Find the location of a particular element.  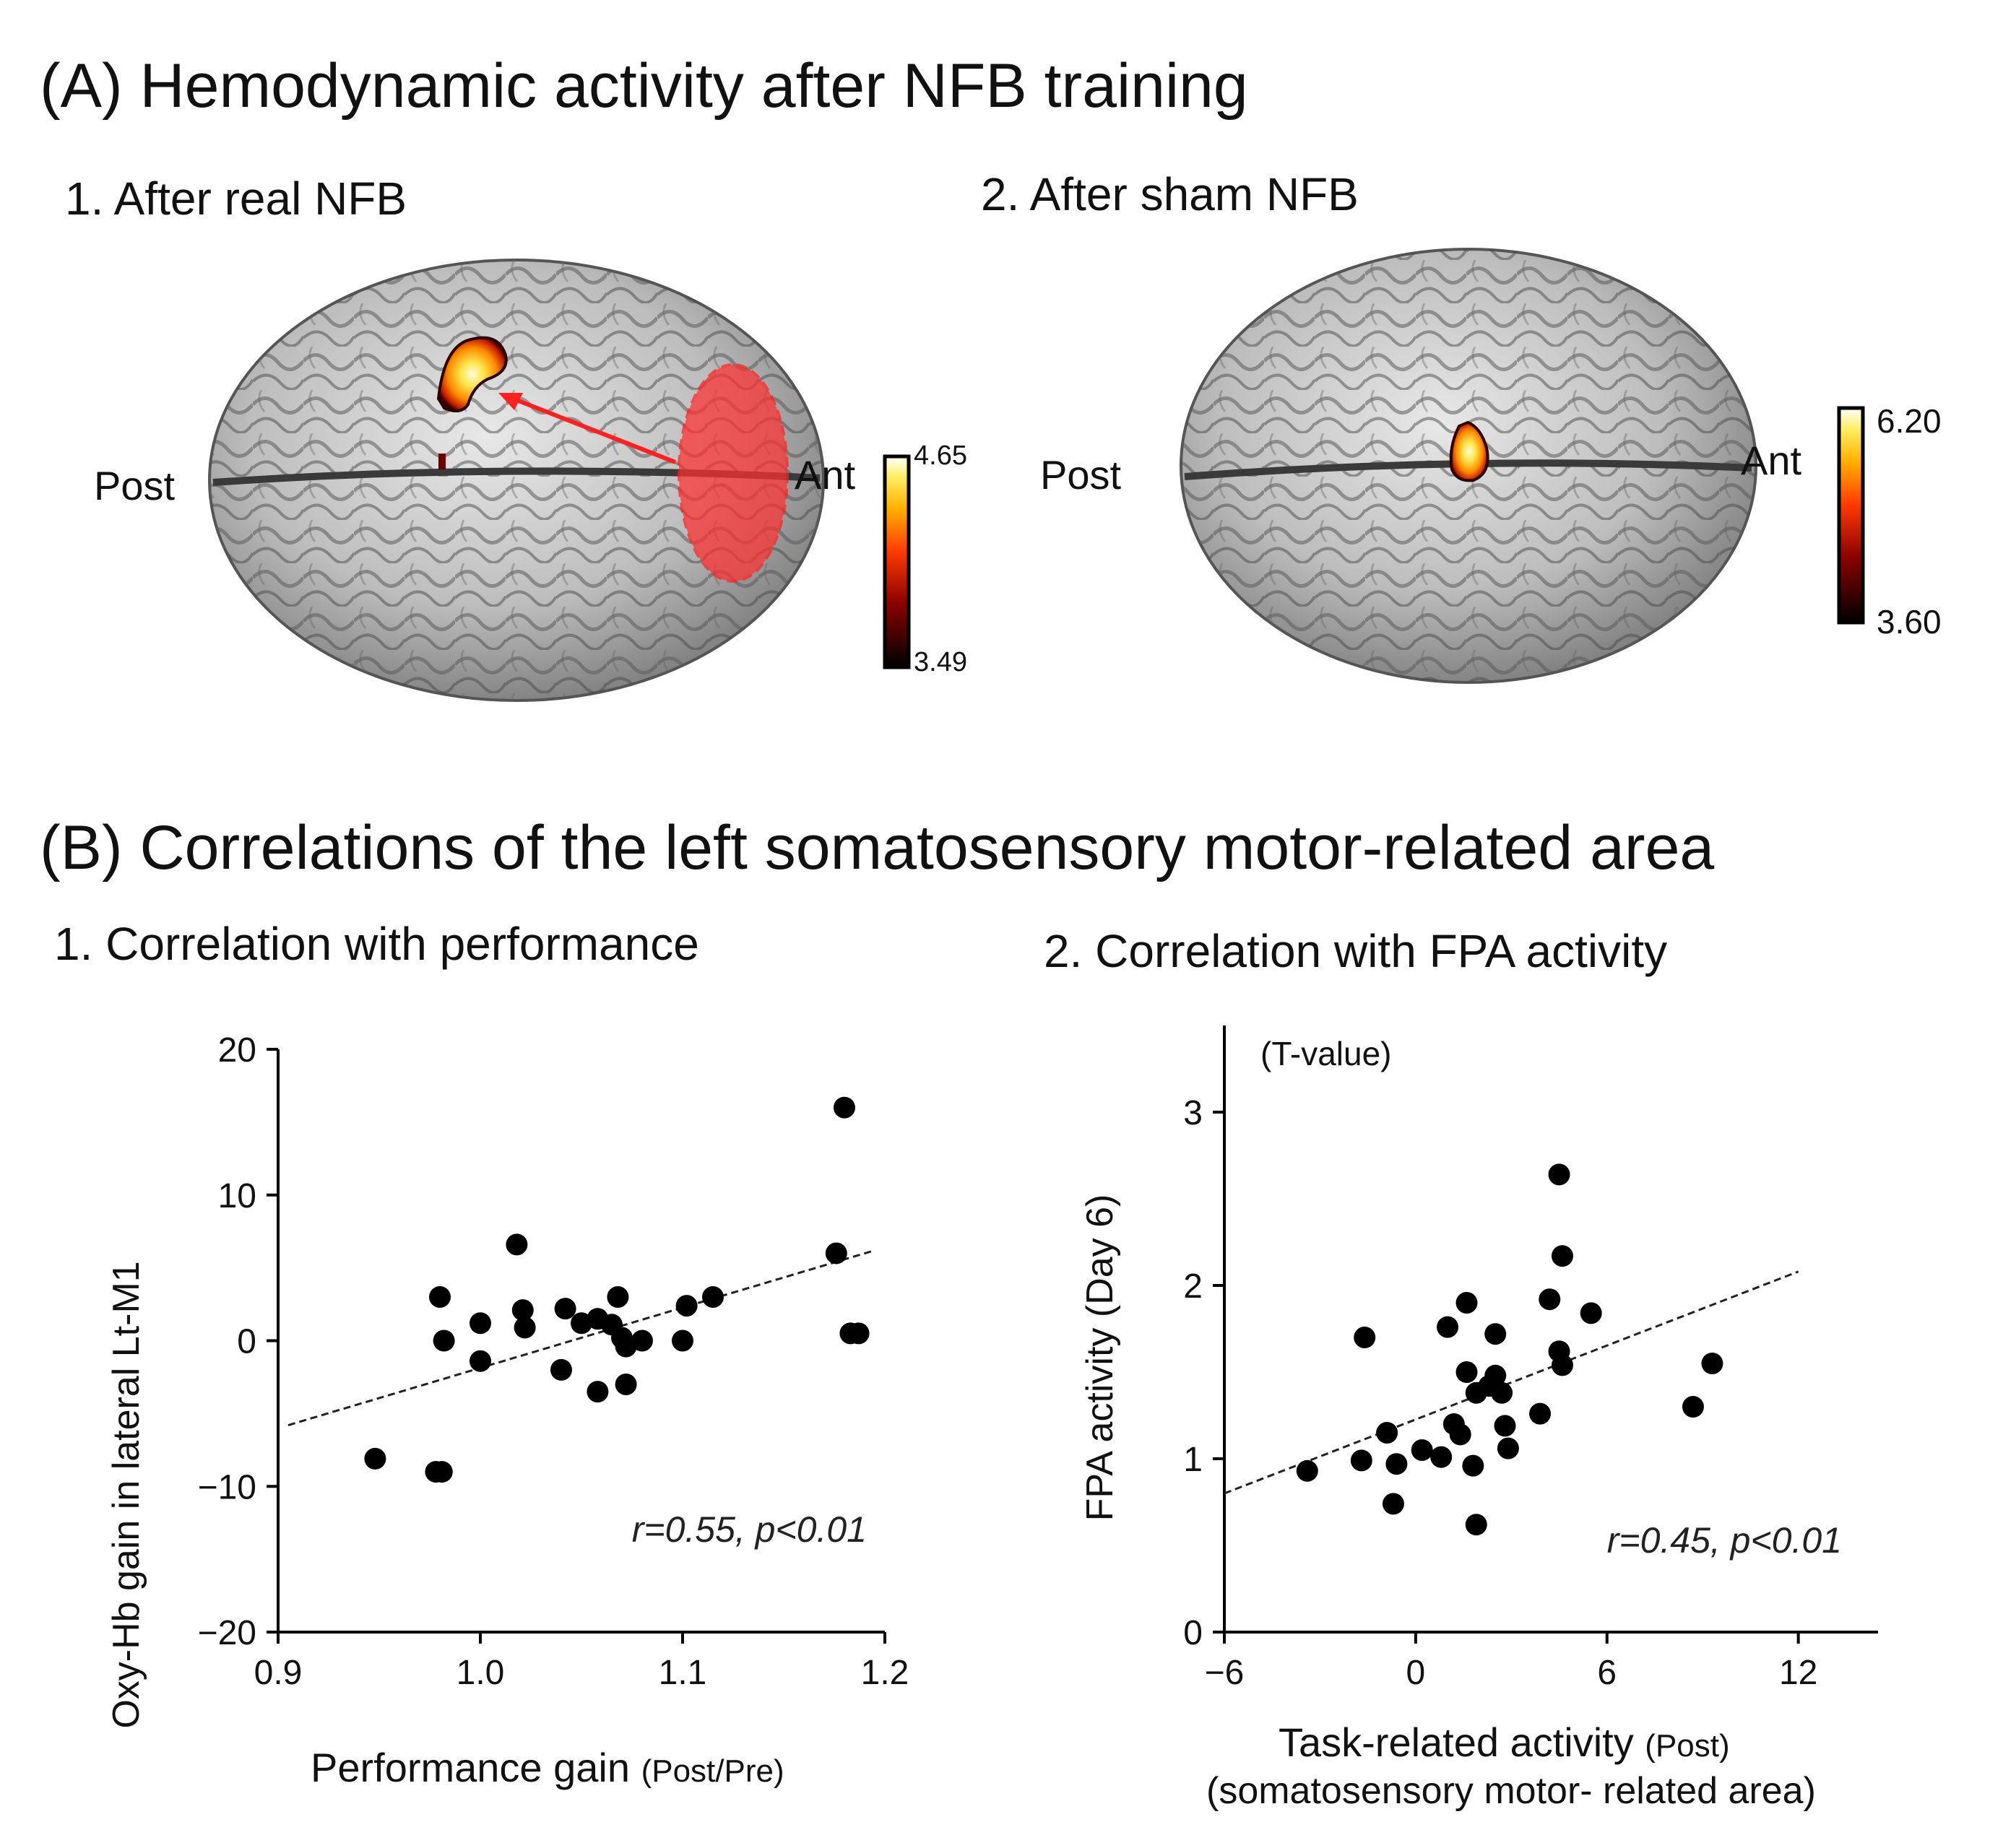

colorbar-sham-max: 6.20 is located at coordinates (1910, 421).